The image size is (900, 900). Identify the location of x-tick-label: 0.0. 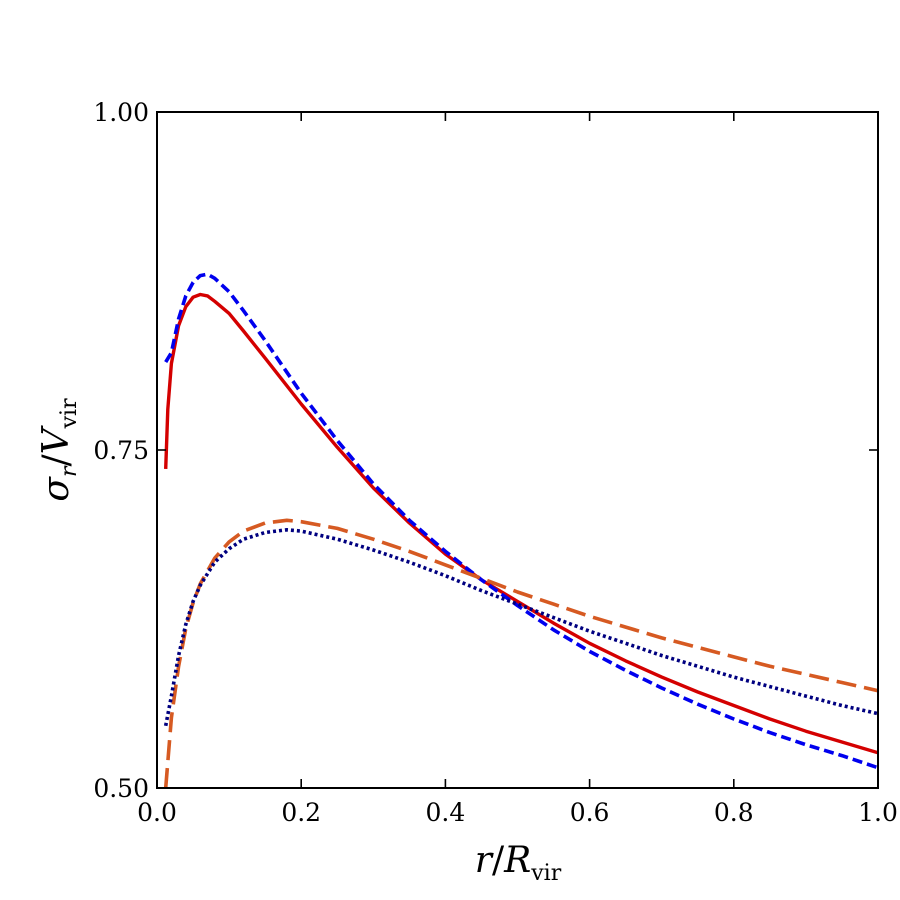
(157, 812).